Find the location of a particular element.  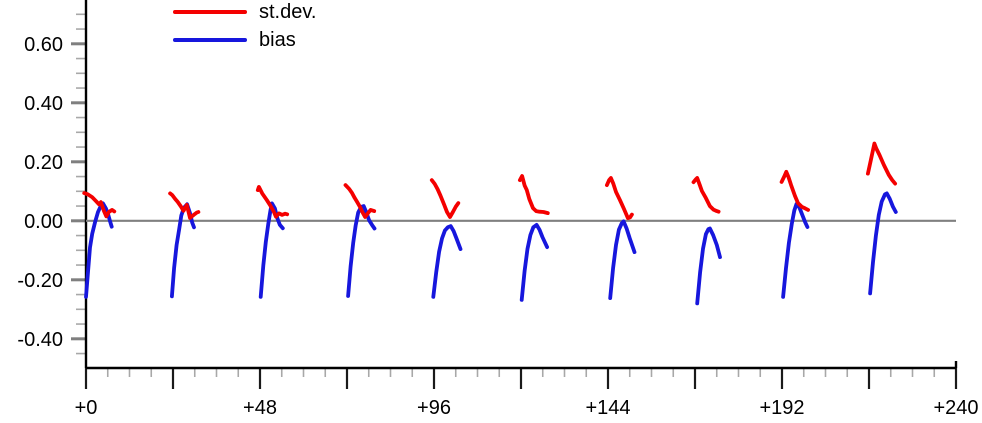

legend-swatch-bias is located at coordinates (210, 40).